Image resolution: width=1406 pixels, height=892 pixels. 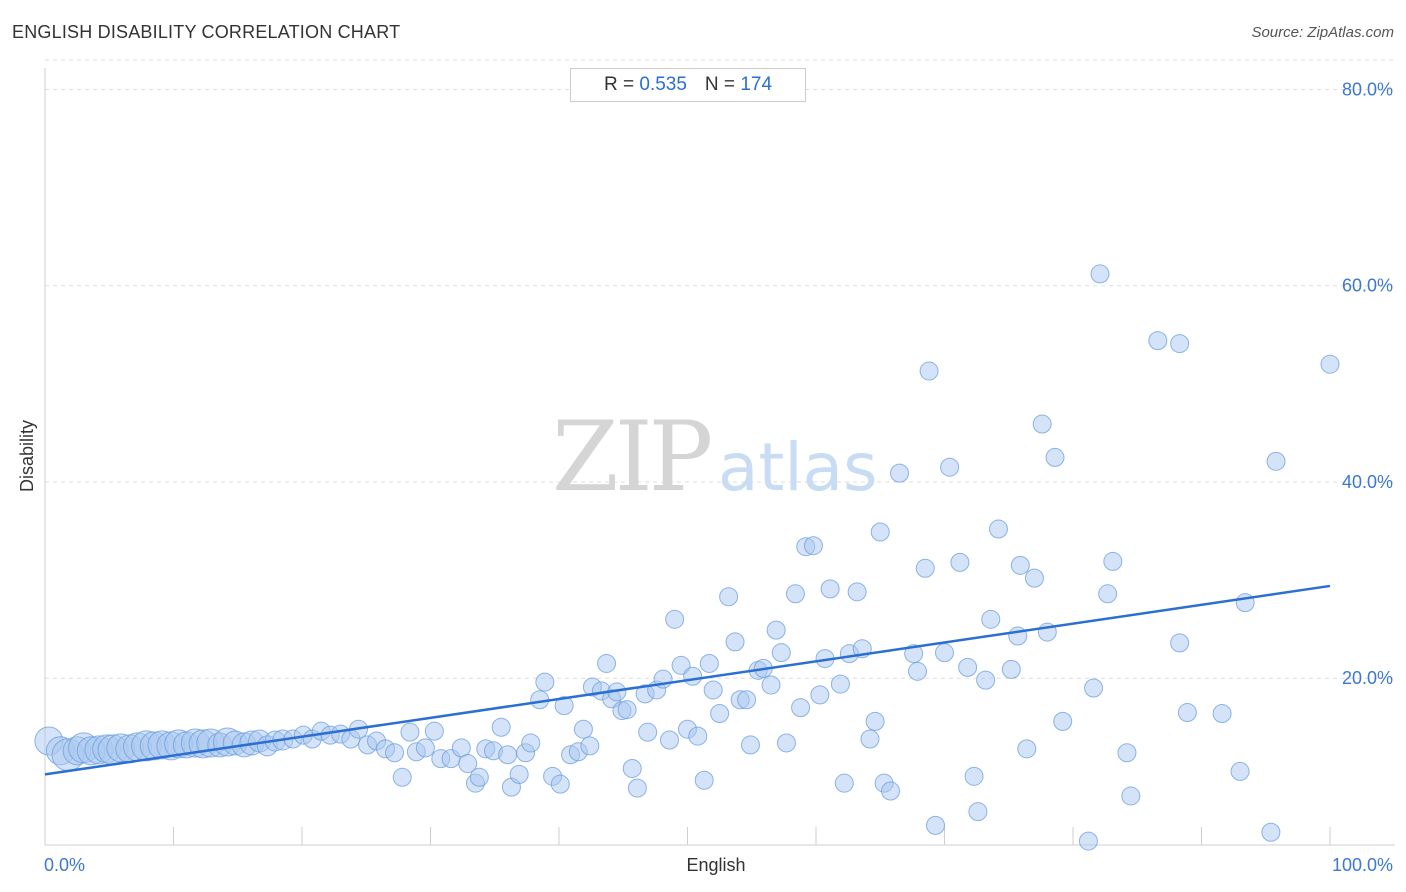 What do you see at coordinates (715, 865) in the screenshot?
I see `x-axis-title: English` at bounding box center [715, 865].